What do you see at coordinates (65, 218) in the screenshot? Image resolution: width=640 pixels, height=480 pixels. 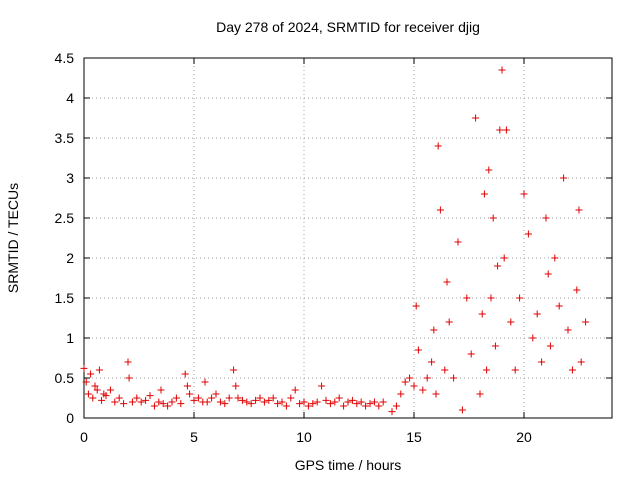 I see `y-tick-label: 2.5` at bounding box center [65, 218].